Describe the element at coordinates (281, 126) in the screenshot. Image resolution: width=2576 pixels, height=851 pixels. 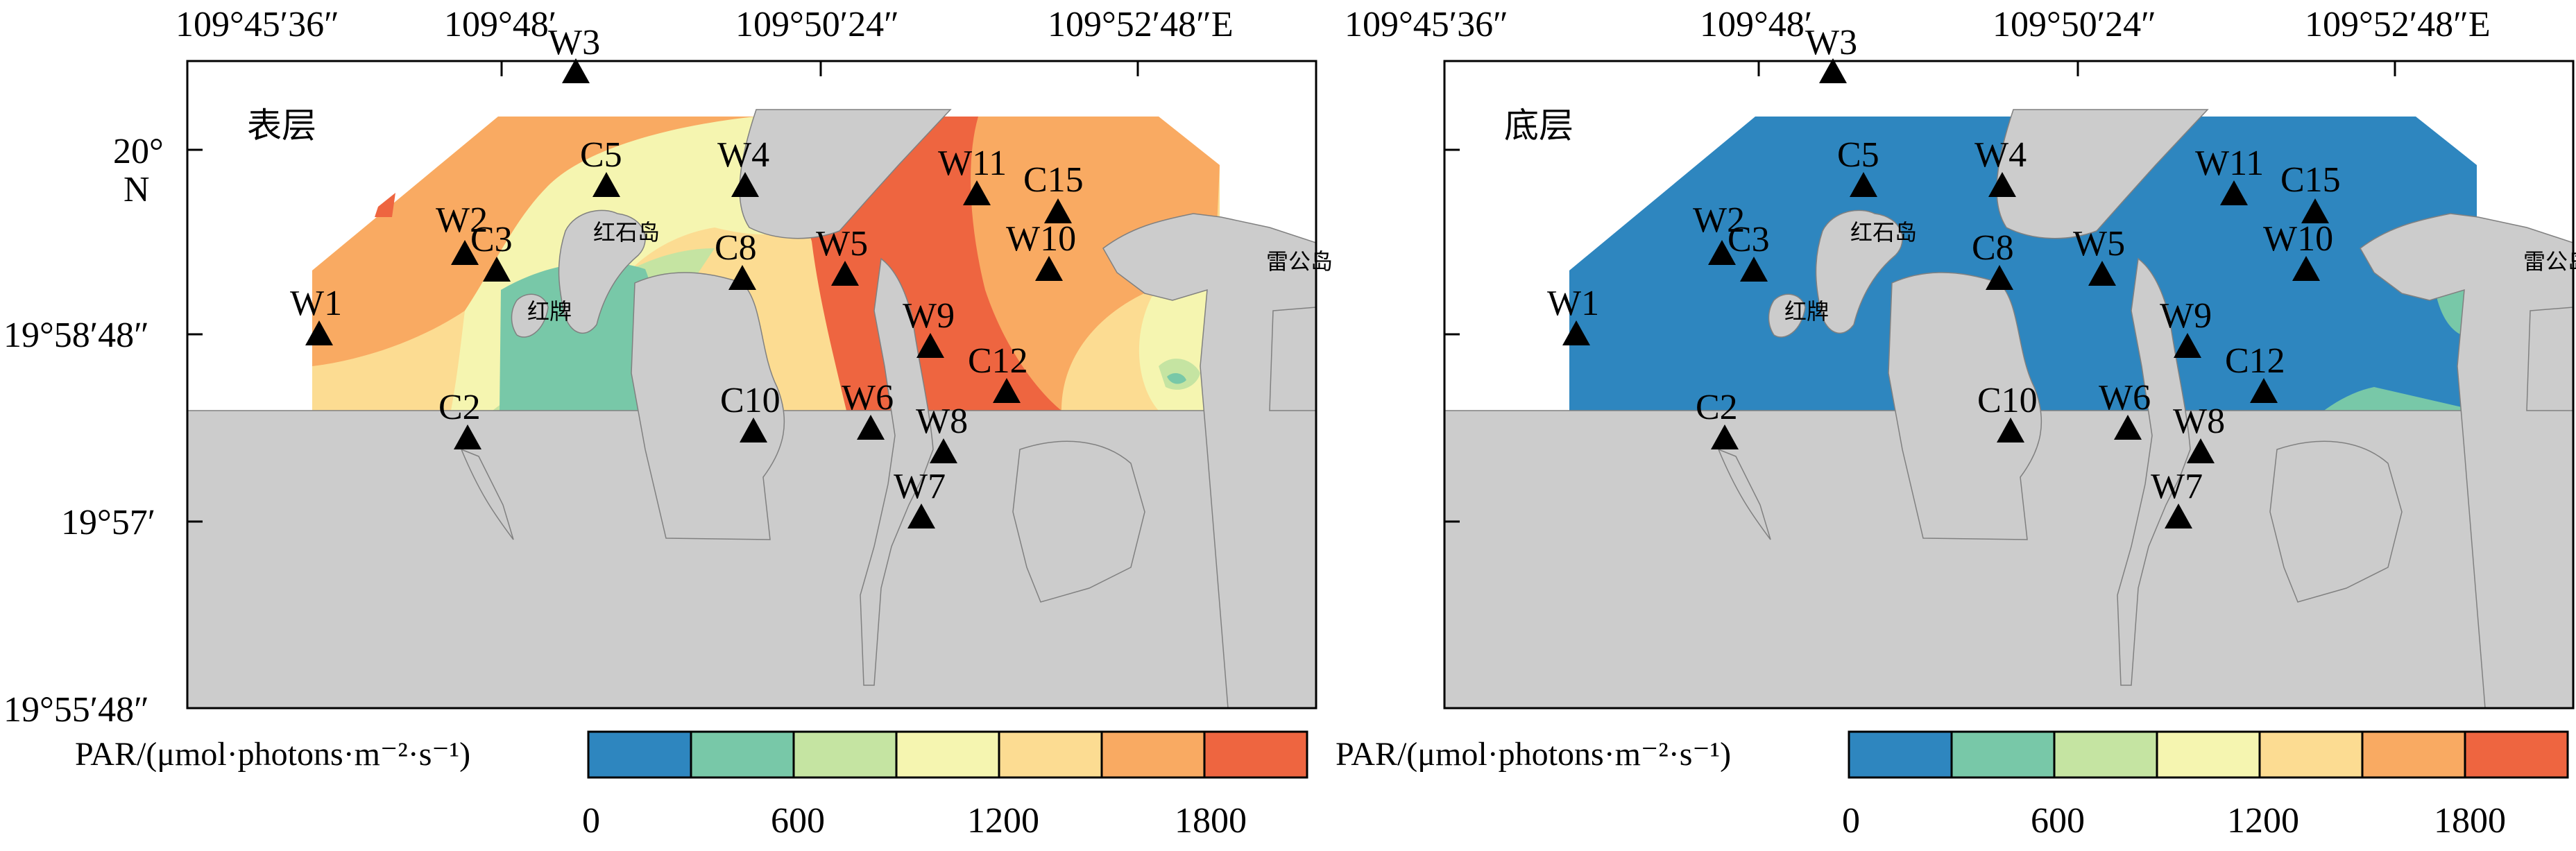
I see `panel-title: 表层` at that location.